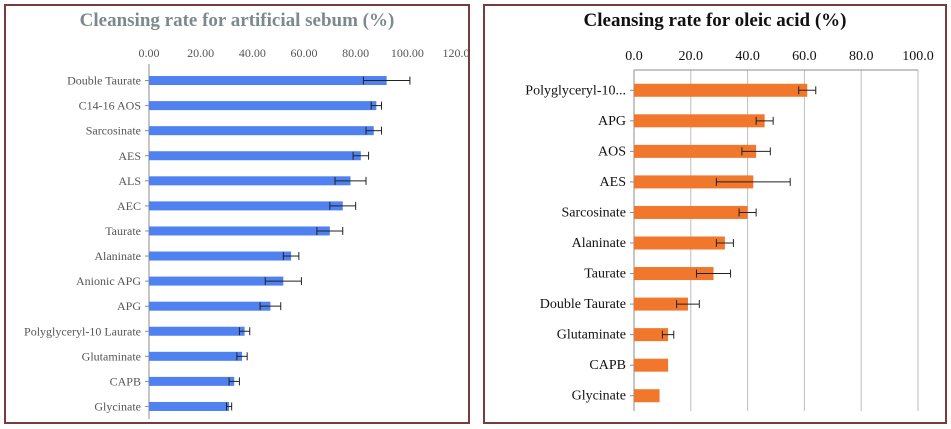  I want to click on x-tick-label: 60.0, so click(804, 56).